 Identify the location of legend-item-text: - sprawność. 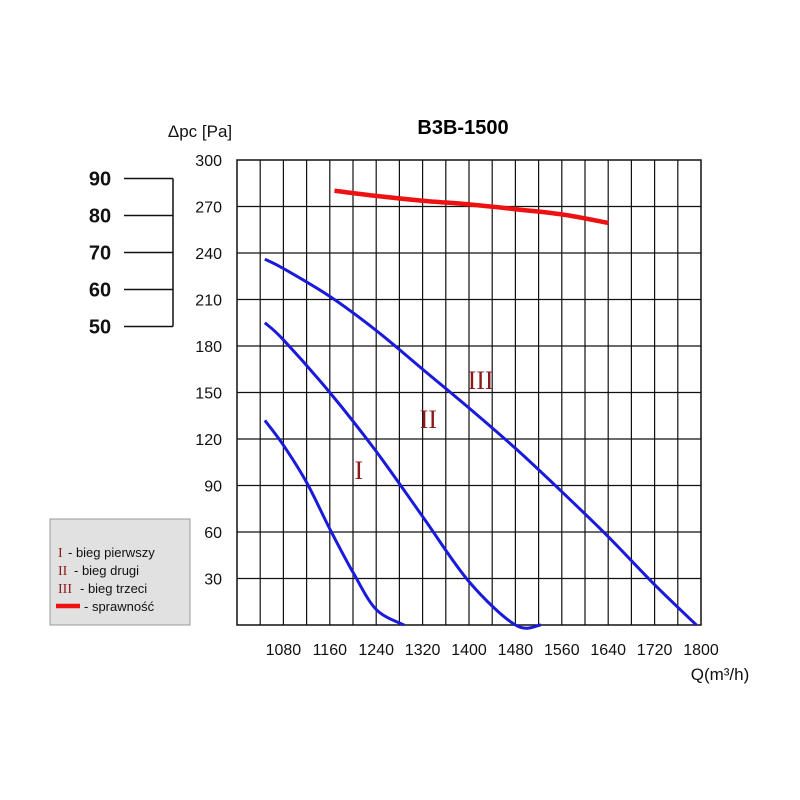
(119, 606).